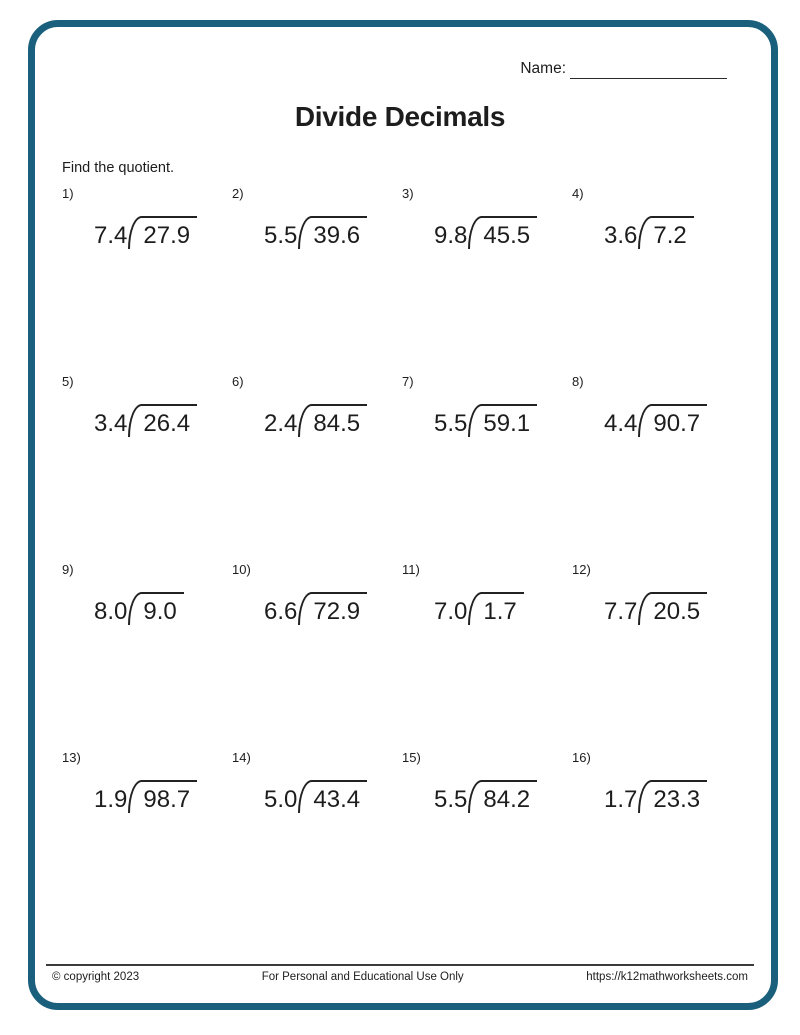 The width and height of the screenshot is (800, 1035). Describe the element at coordinates (451, 235) in the screenshot. I see `divisor: 9.8` at that location.